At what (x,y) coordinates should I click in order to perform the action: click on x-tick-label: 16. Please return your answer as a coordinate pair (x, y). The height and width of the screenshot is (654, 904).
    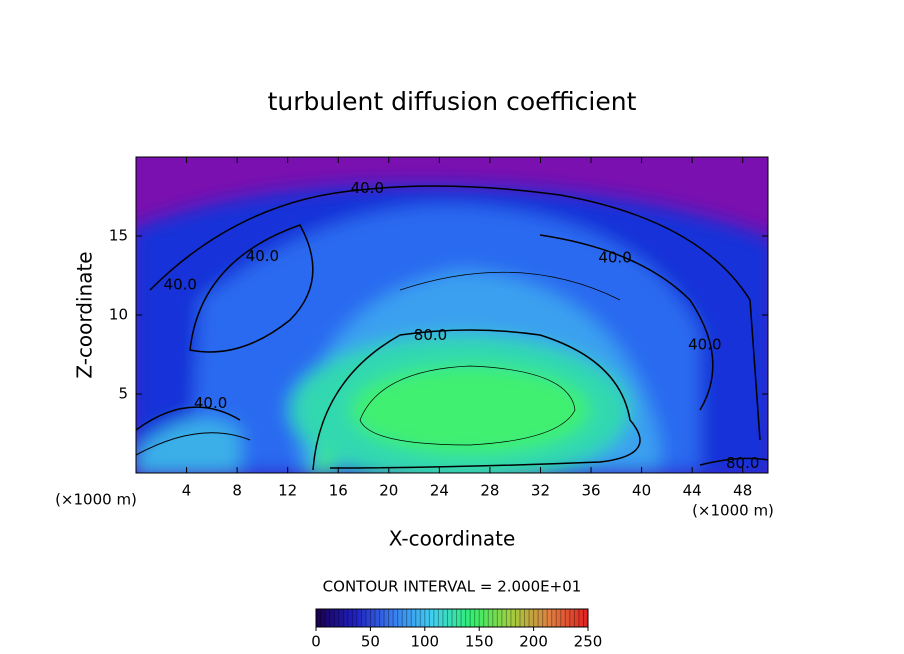
    Looking at the image, I should click on (338, 491).